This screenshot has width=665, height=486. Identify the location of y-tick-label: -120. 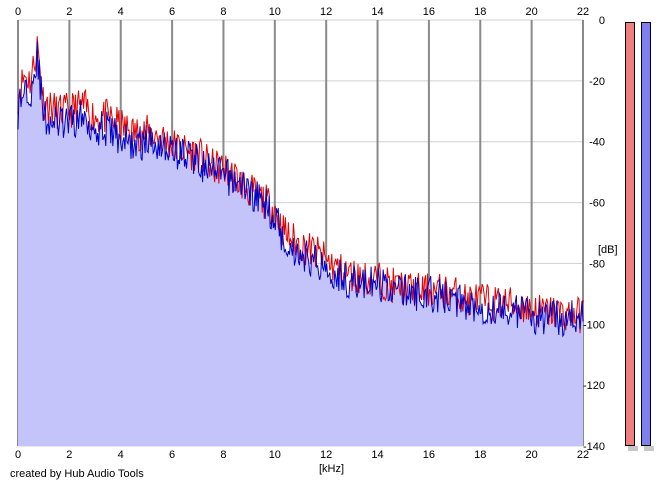
(594, 386).